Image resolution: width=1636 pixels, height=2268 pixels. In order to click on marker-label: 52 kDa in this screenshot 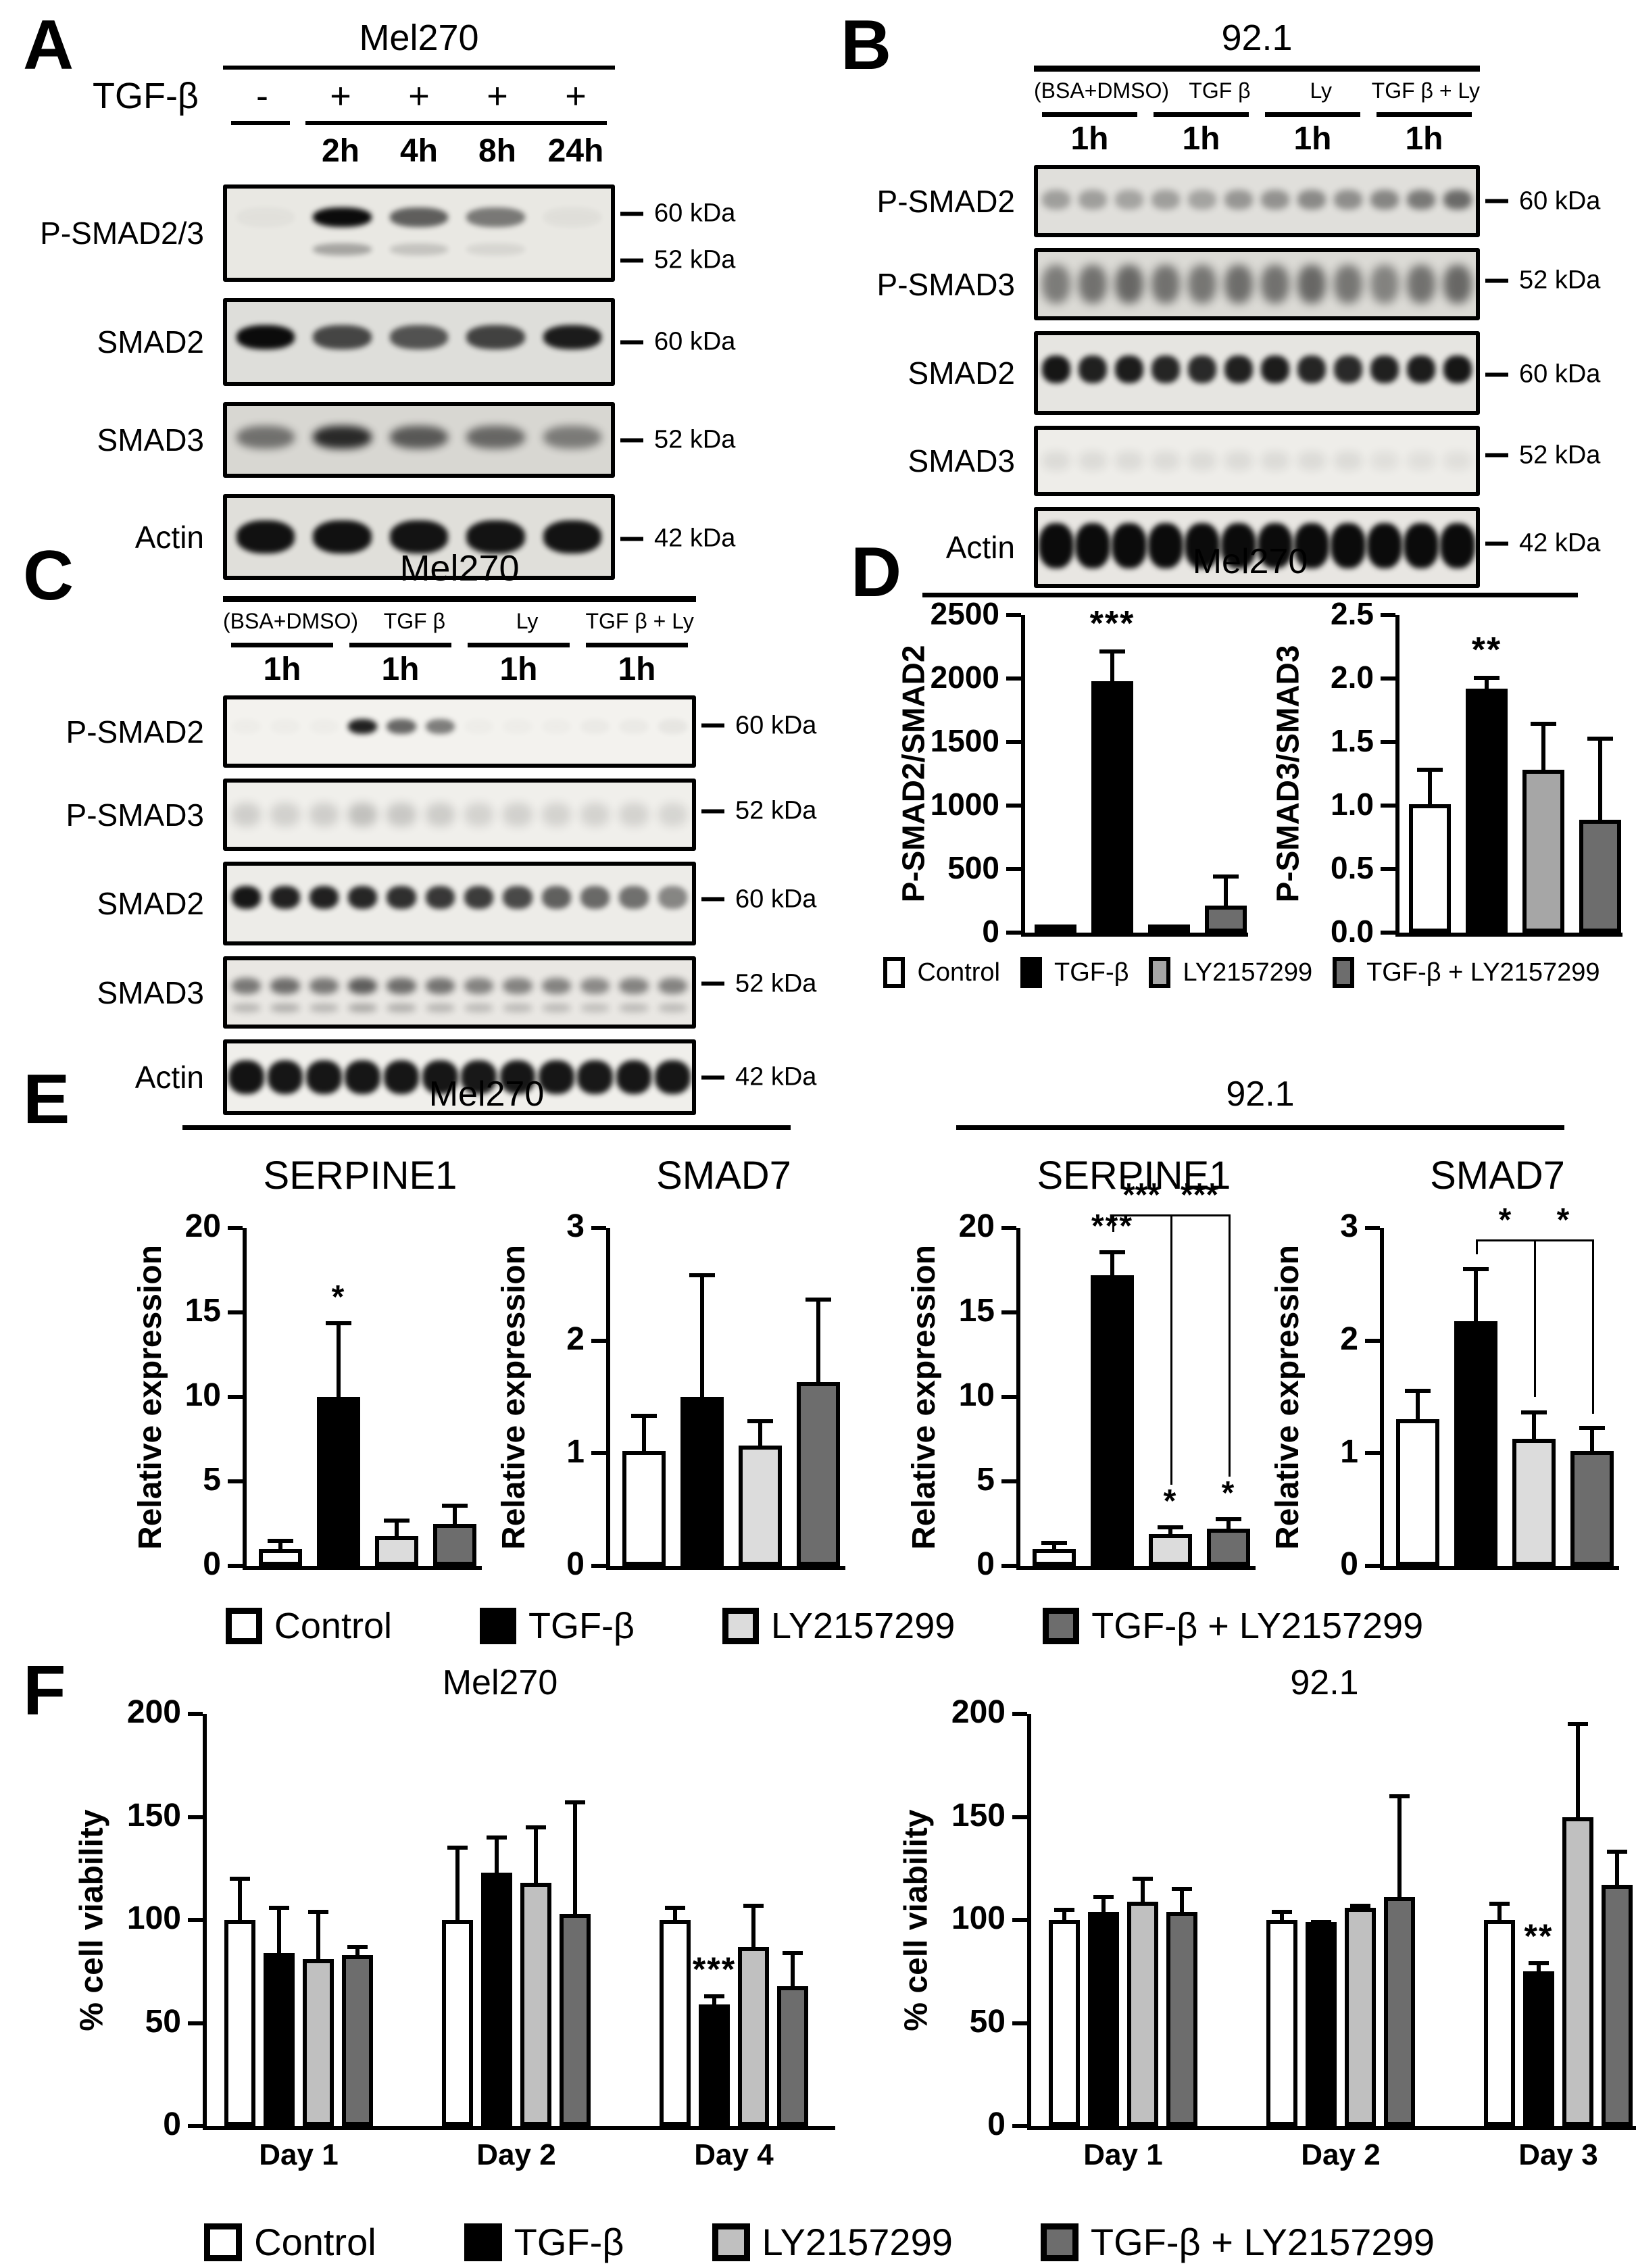, I will do `click(776, 984)`.